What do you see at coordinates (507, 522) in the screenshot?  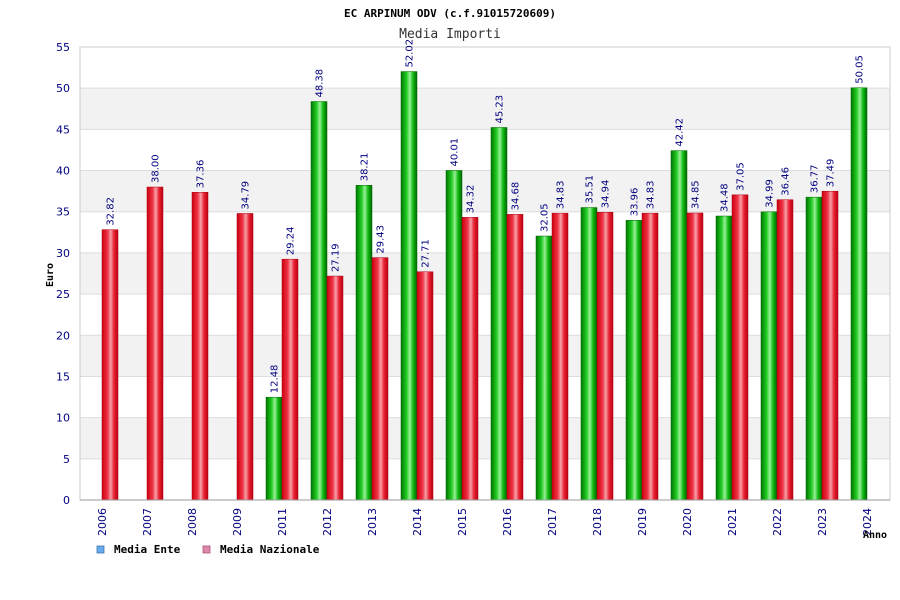 I see `x-tick-label: 2016` at bounding box center [507, 522].